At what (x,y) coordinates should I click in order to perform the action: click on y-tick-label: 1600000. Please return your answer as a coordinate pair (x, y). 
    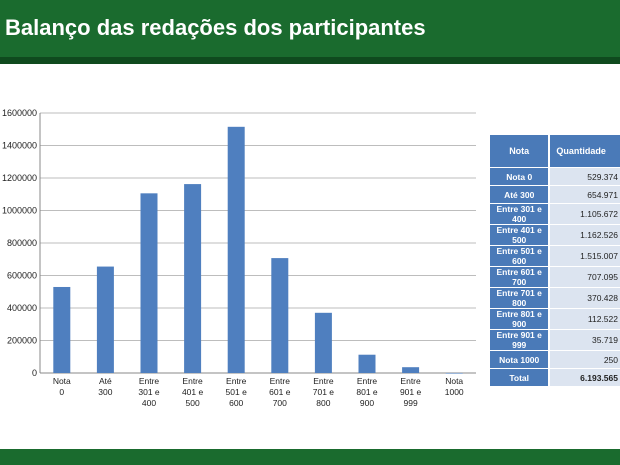
    Looking at the image, I should click on (19, 113).